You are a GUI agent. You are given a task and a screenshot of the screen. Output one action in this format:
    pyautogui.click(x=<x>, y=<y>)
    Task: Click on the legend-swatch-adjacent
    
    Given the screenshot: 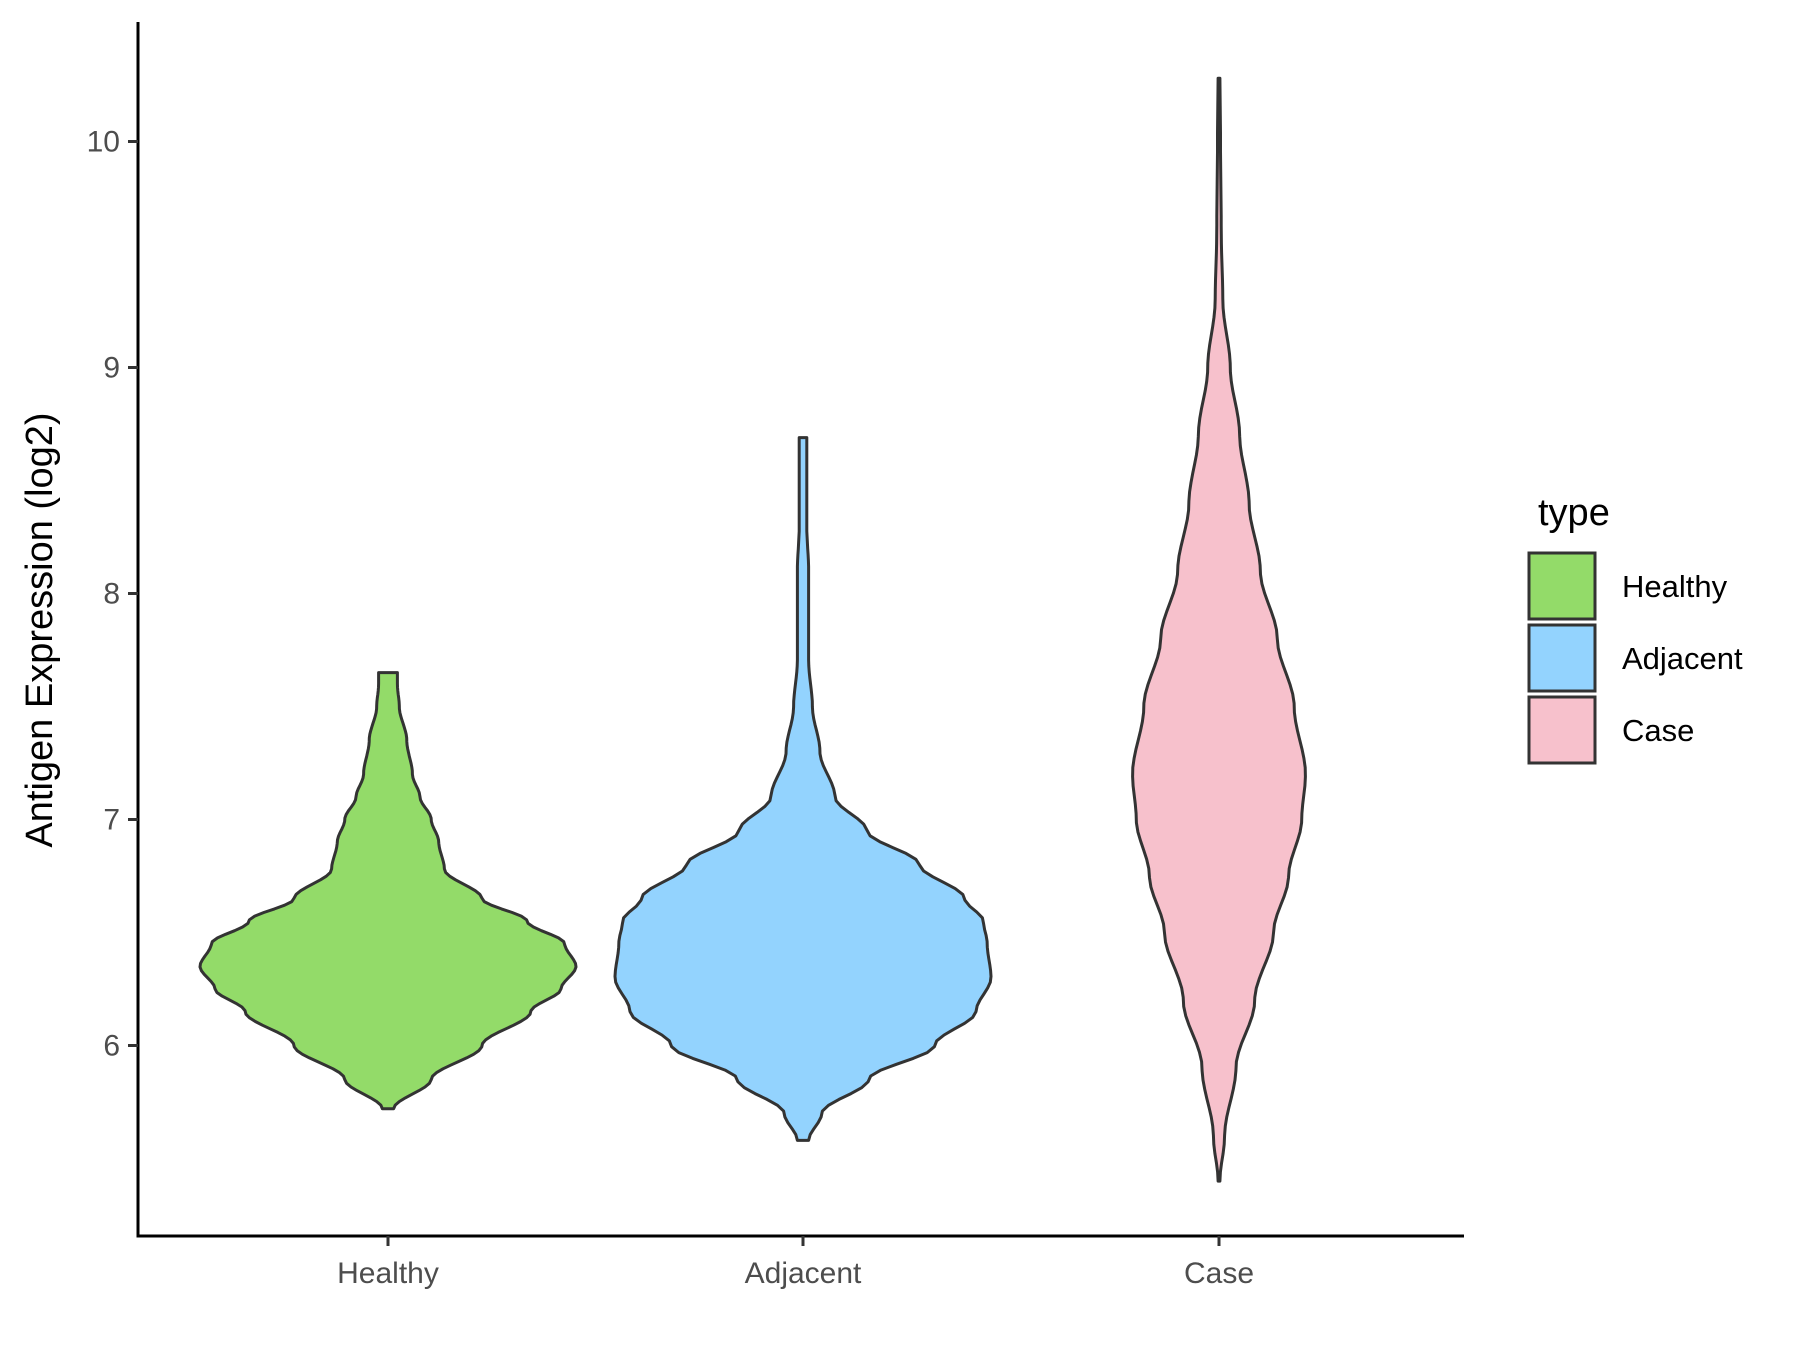 What is the action you would take?
    pyautogui.click(x=1562, y=658)
    